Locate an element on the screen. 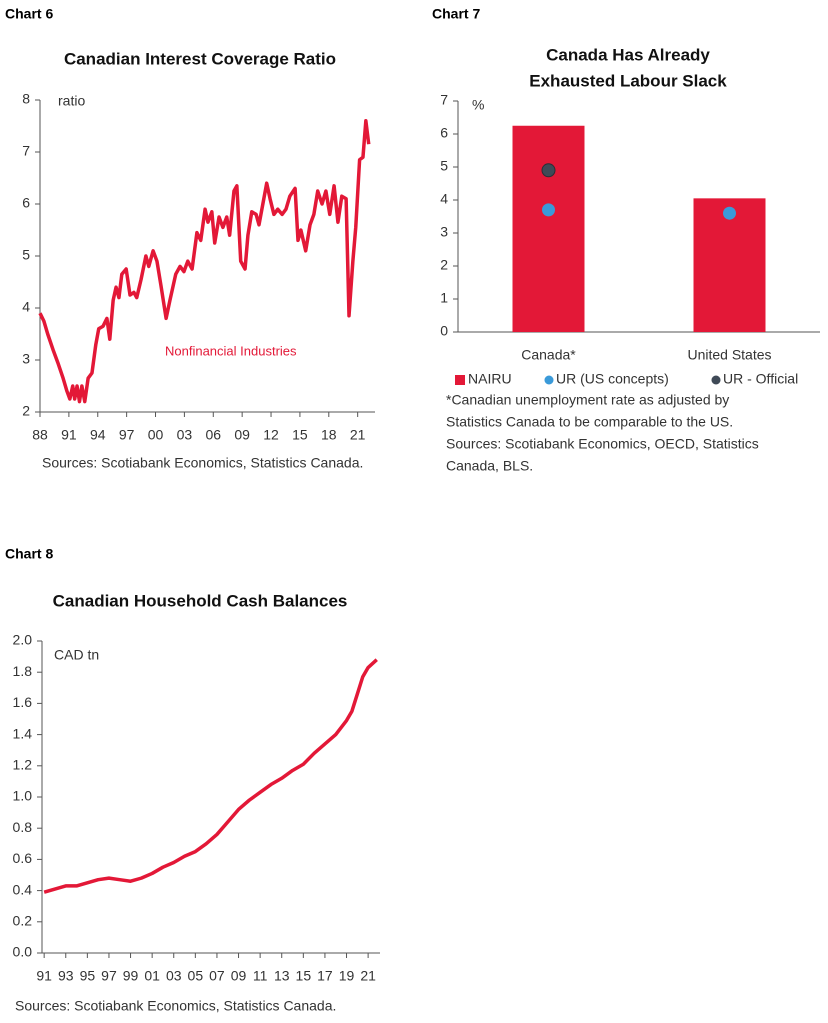  x-tick-label: 88 is located at coordinates (40, 435).